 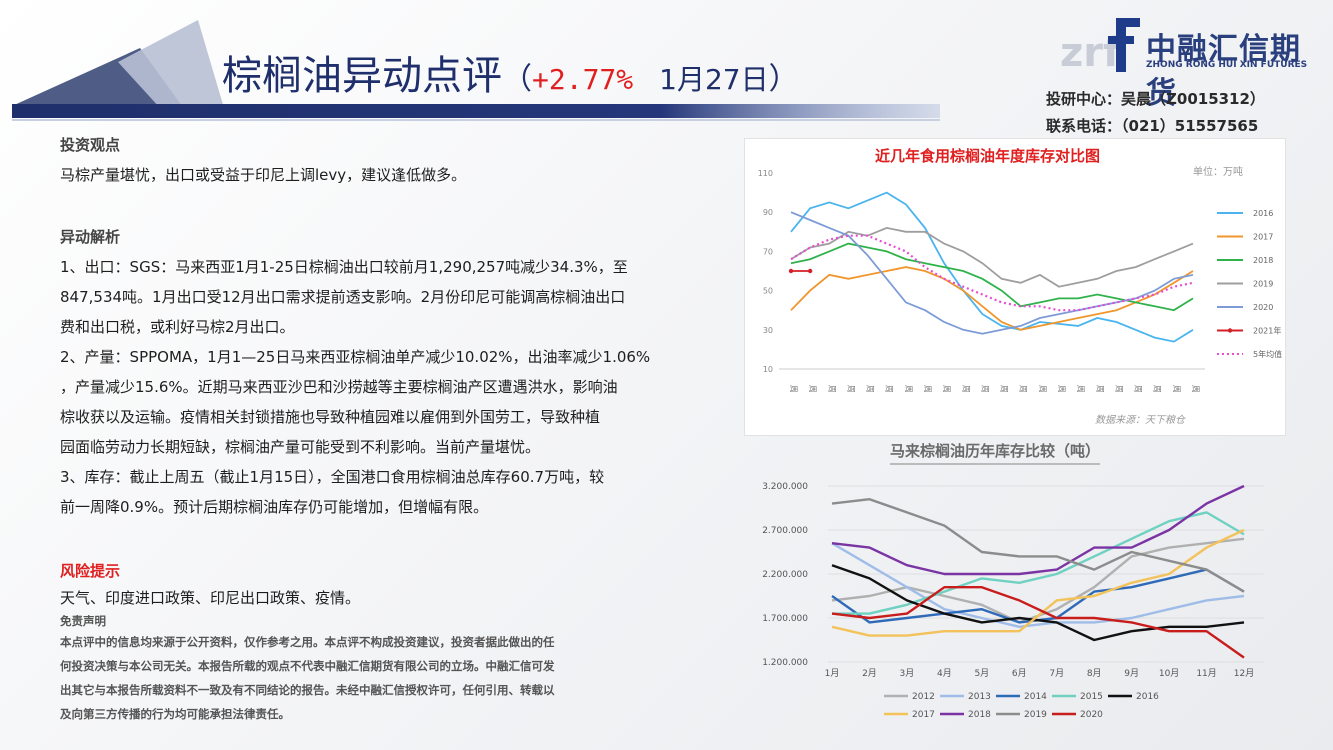 What do you see at coordinates (768, 369) in the screenshot?
I see `chart1-ytick-label: 10` at bounding box center [768, 369].